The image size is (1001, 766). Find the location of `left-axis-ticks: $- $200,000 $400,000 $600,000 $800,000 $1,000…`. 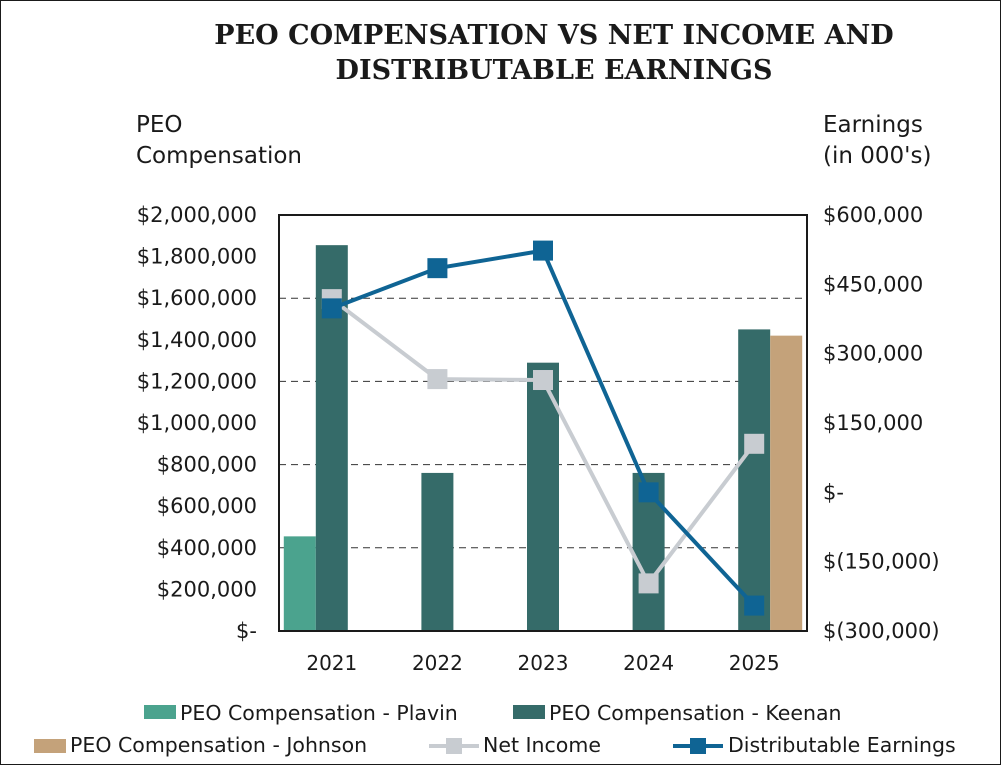

left-axis-ticks: $- $200,000 $400,000 $600,000 $800,000 $1,000… is located at coordinates (197, 423).